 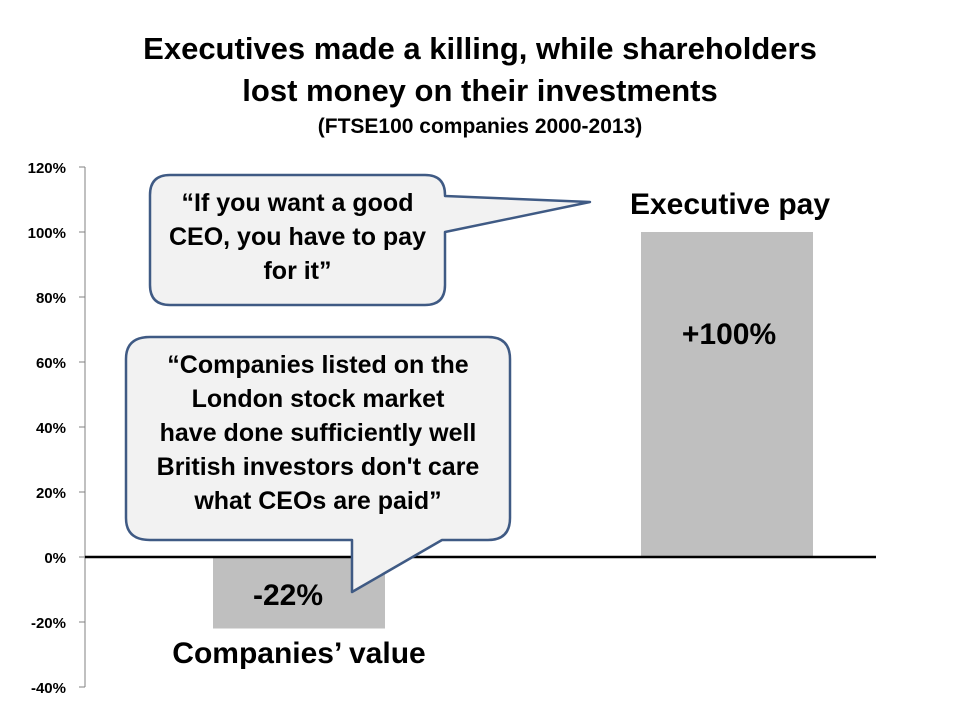 What do you see at coordinates (318, 501) in the screenshot?
I see `bubble-line: what CEOs are paid”` at bounding box center [318, 501].